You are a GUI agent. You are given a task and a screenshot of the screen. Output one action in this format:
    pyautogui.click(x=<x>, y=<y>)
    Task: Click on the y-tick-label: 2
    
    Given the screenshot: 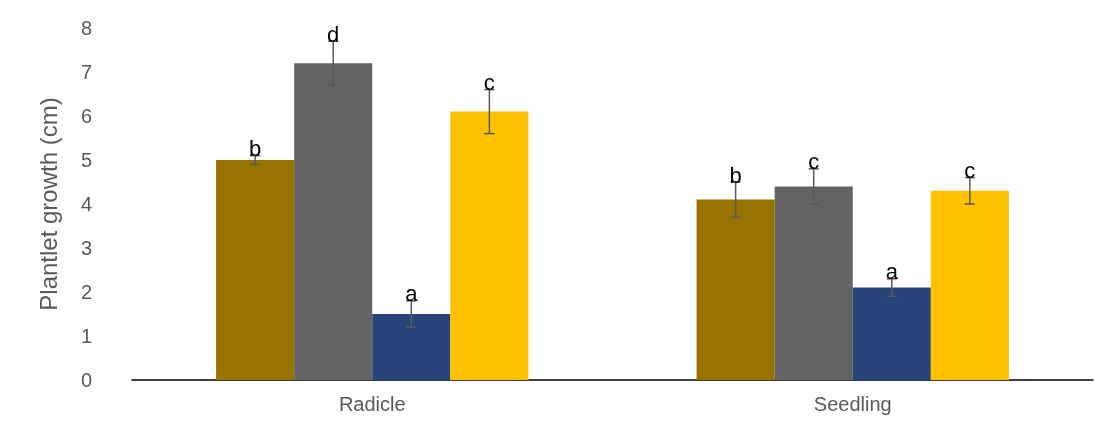 What is the action you would take?
    pyautogui.click(x=86, y=292)
    